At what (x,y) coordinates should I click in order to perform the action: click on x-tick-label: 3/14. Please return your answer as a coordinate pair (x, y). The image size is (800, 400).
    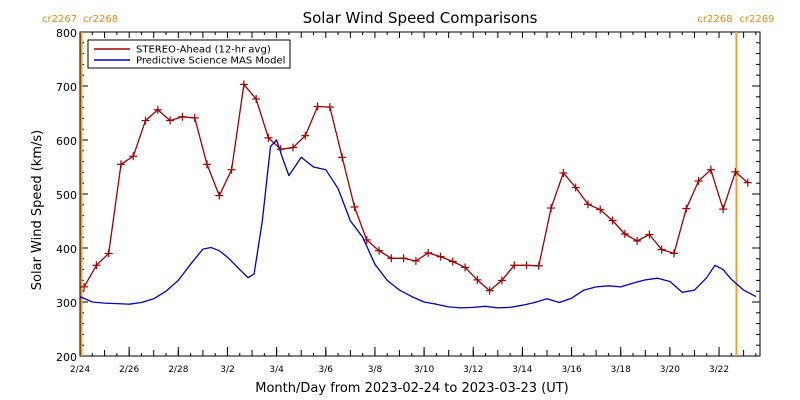
    Looking at the image, I should click on (522, 370).